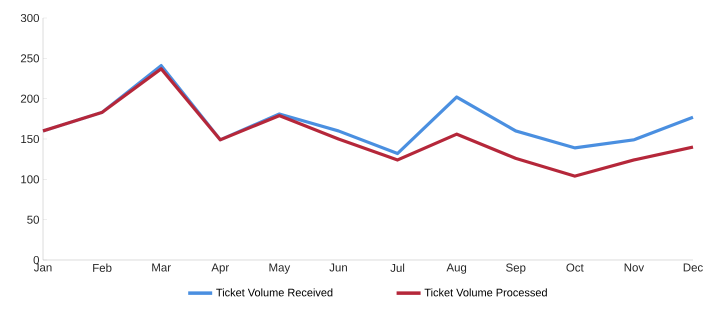  I want to click on x-tick-label: Mar, so click(161, 268).